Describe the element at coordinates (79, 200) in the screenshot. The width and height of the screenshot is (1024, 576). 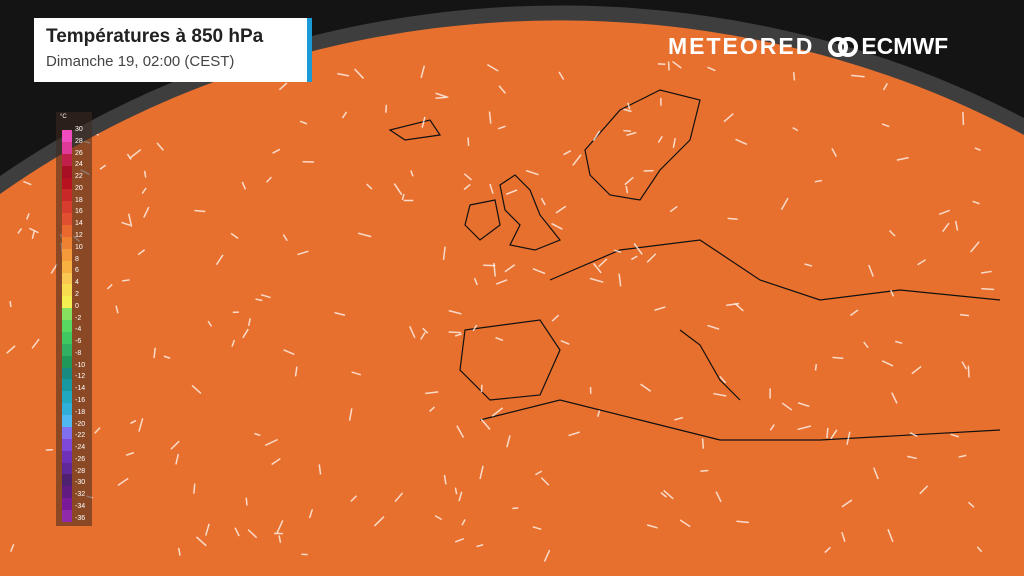
I see `legend-label: 18` at that location.